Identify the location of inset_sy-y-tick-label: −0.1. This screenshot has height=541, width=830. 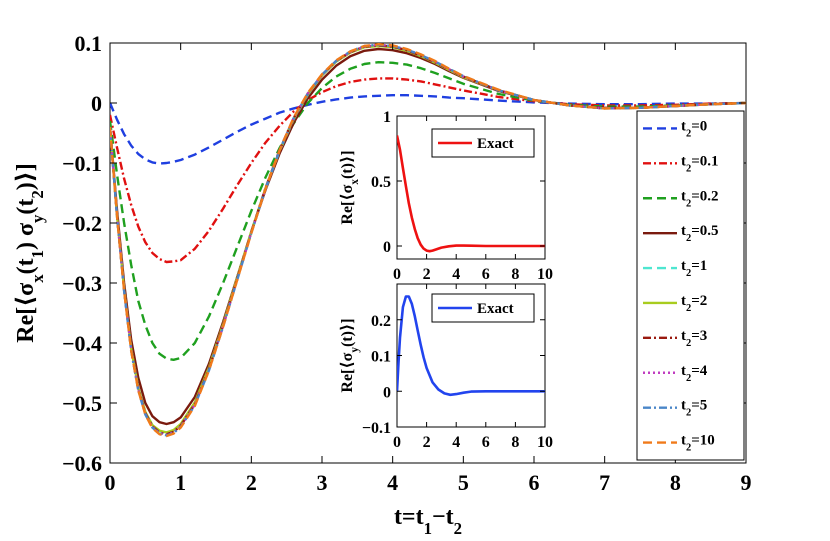
(376, 428).